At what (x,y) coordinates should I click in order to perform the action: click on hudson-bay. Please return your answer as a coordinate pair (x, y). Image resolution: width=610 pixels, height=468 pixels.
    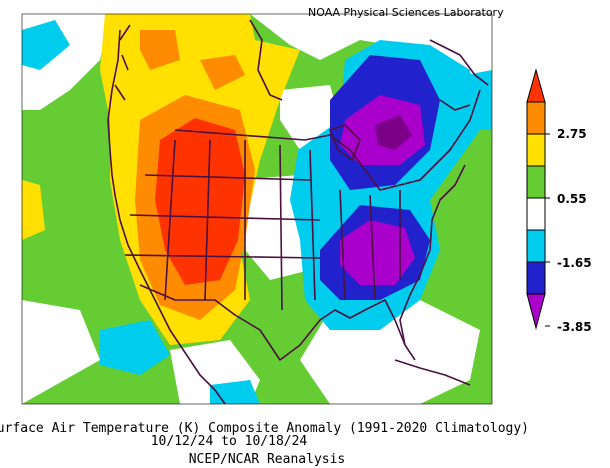
    Looking at the image, I should click on (266, 60).